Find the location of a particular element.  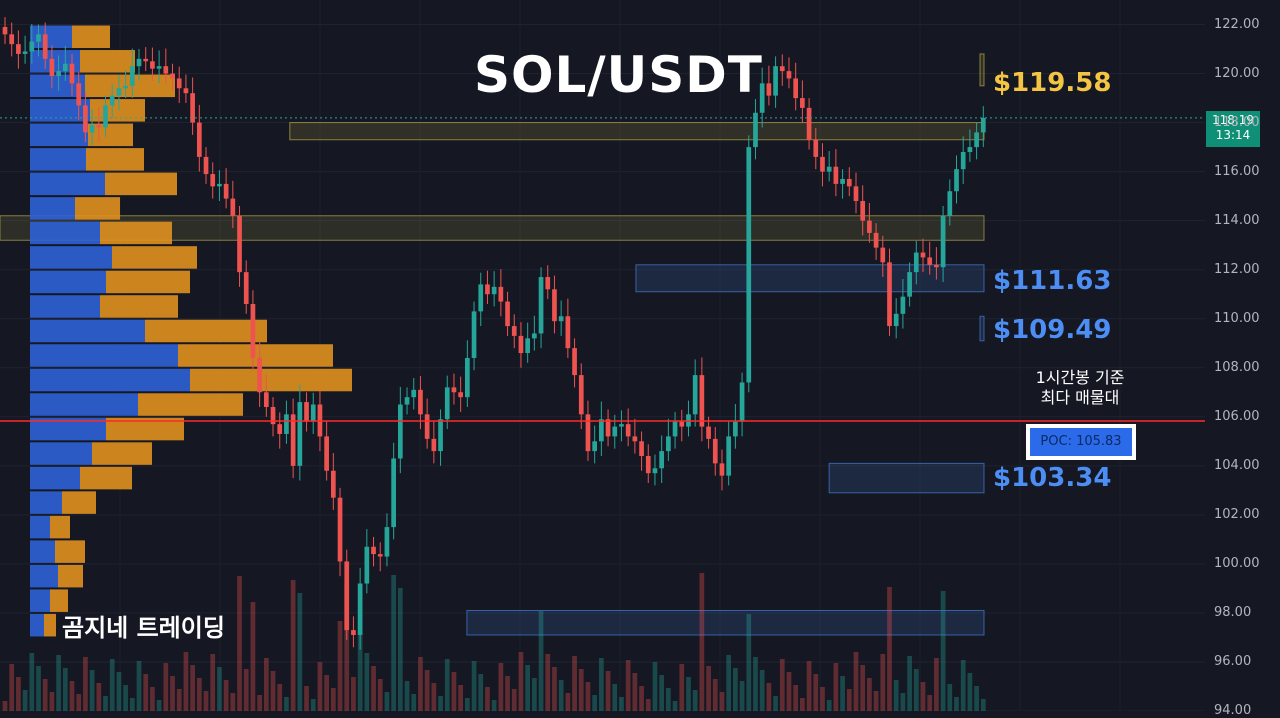

price-tick-label: 98.00 is located at coordinates (1233, 612).